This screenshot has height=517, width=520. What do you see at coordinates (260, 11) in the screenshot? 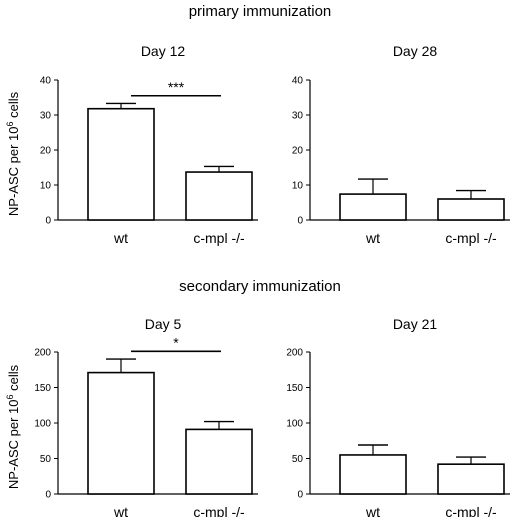
I see `section-title-primary: primary immunization` at bounding box center [260, 11].